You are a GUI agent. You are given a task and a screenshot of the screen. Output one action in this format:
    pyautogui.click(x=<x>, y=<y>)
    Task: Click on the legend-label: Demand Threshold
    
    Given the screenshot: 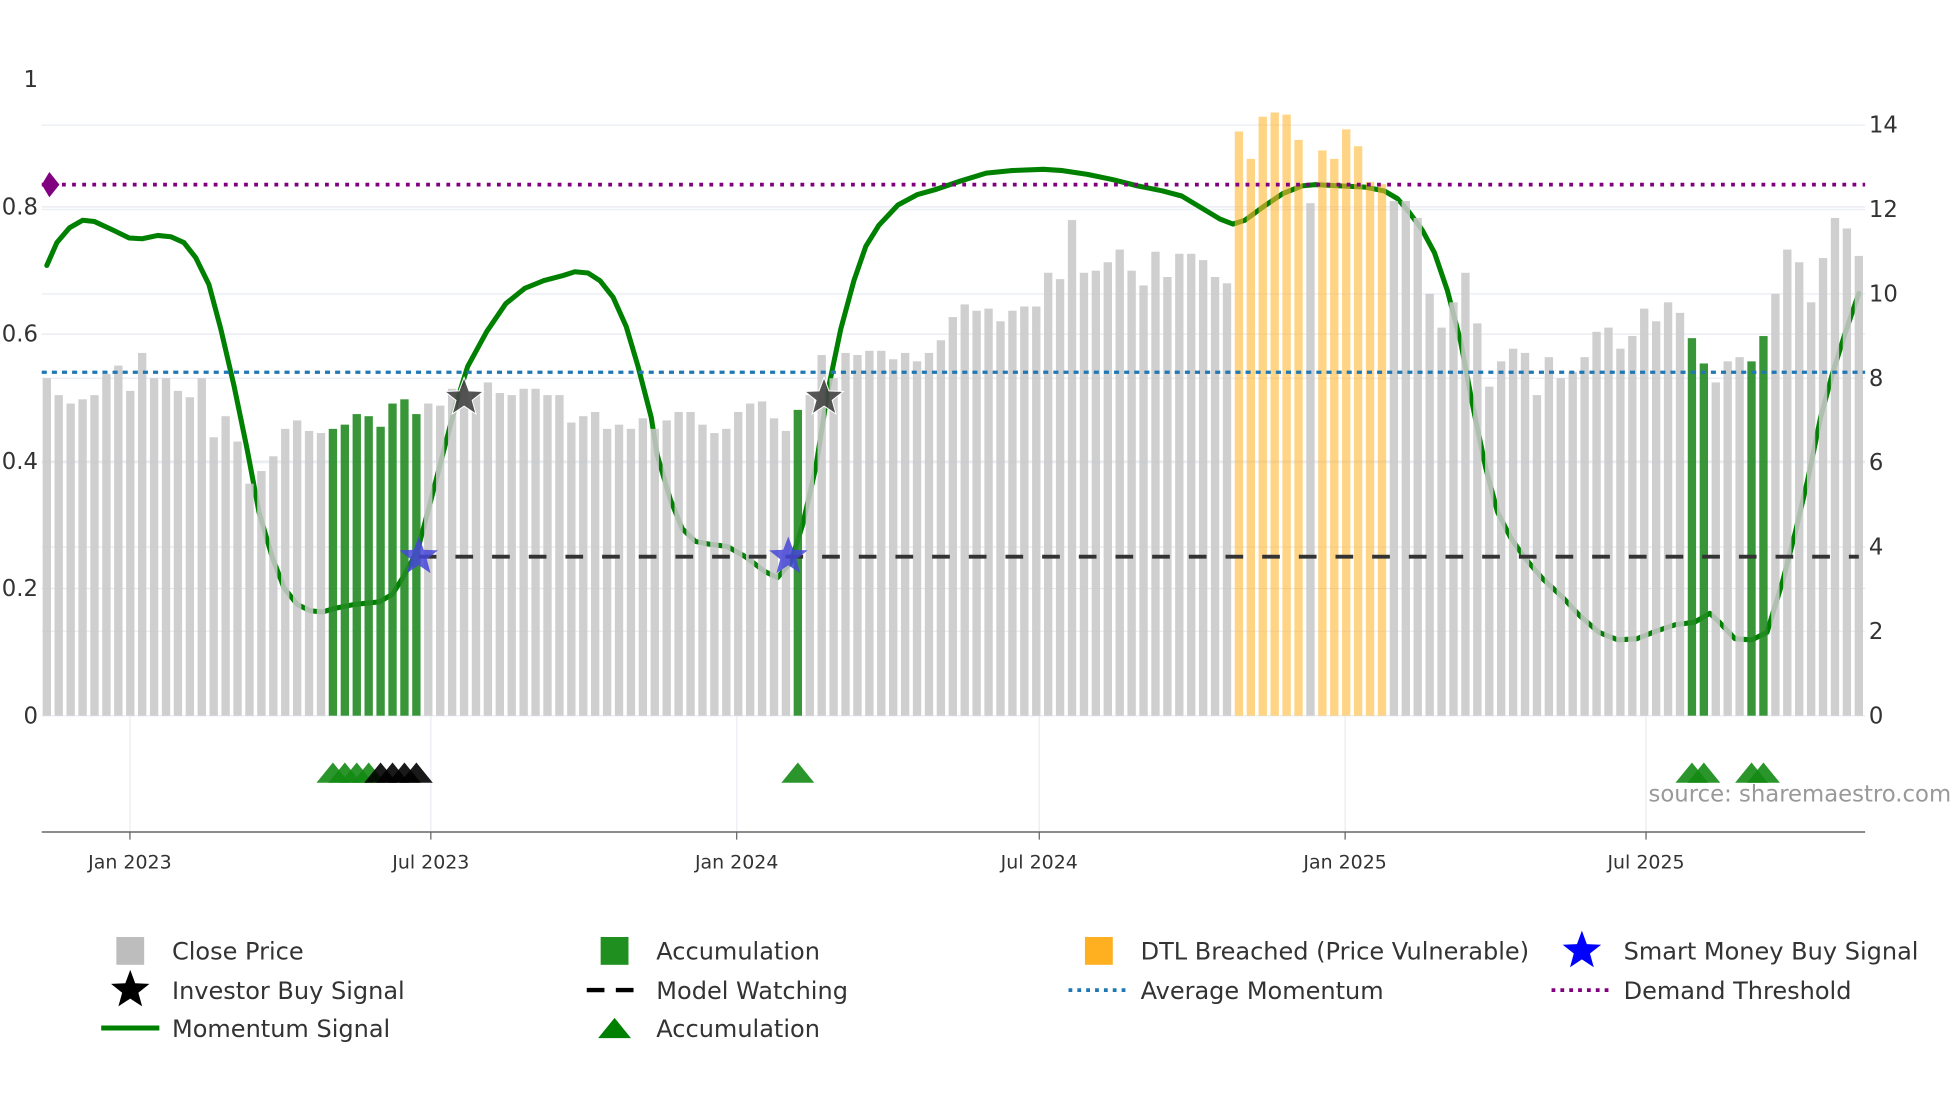 What is the action you would take?
    pyautogui.click(x=1738, y=991)
    